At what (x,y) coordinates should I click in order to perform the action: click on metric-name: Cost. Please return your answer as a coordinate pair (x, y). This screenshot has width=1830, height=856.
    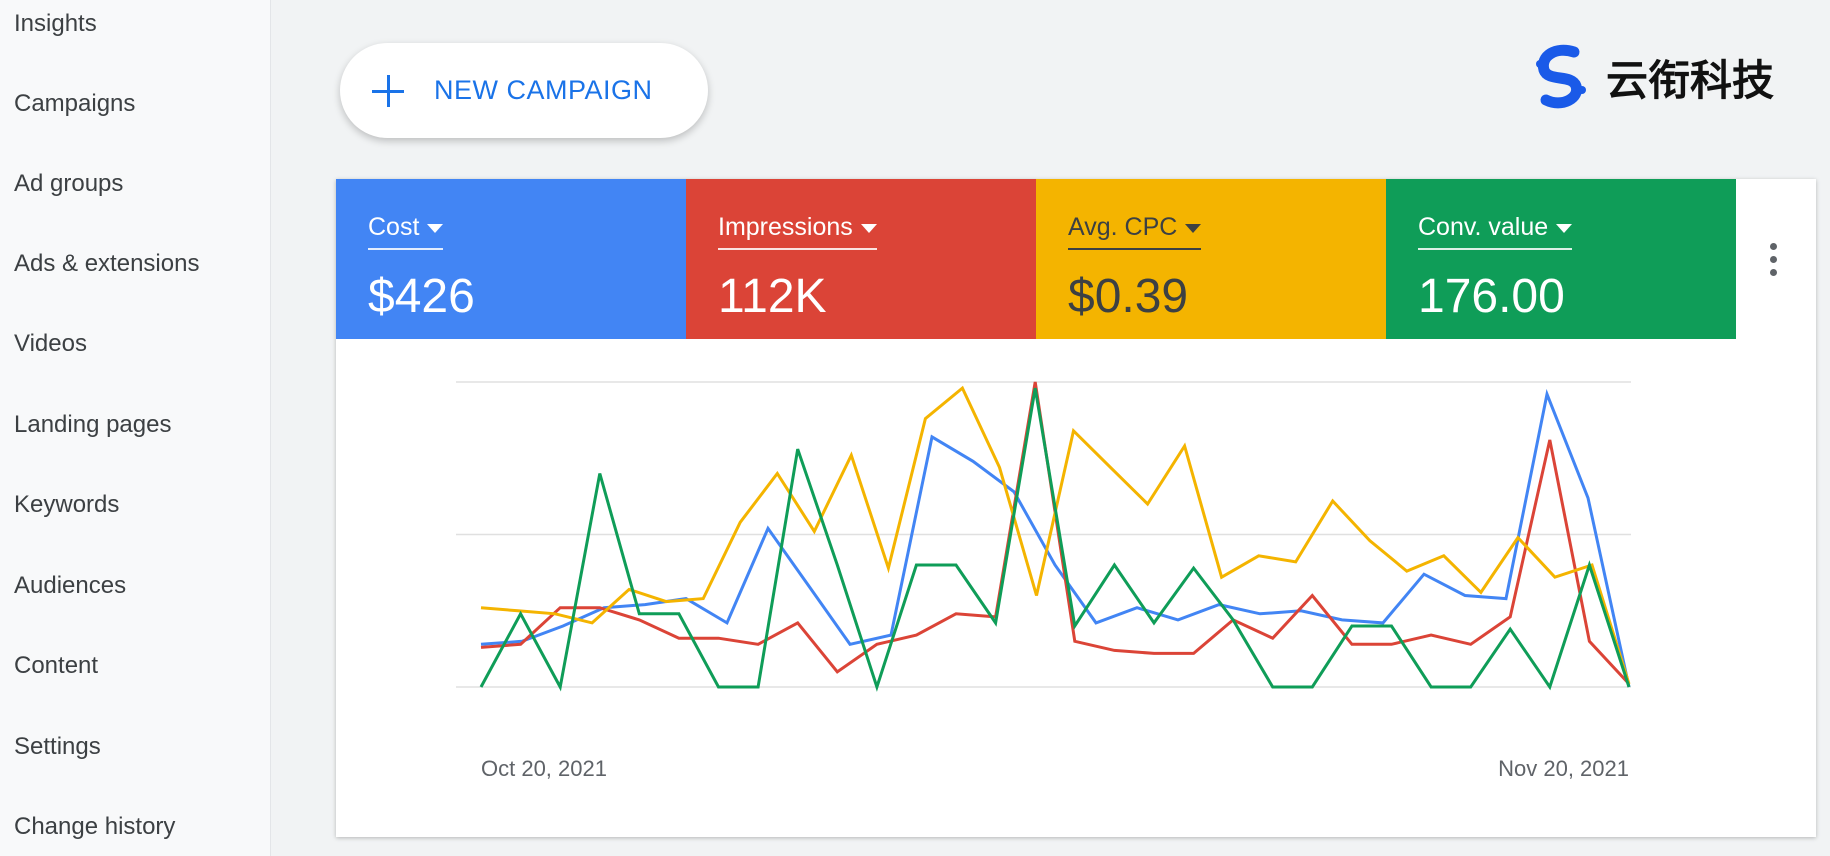
    Looking at the image, I should click on (394, 227).